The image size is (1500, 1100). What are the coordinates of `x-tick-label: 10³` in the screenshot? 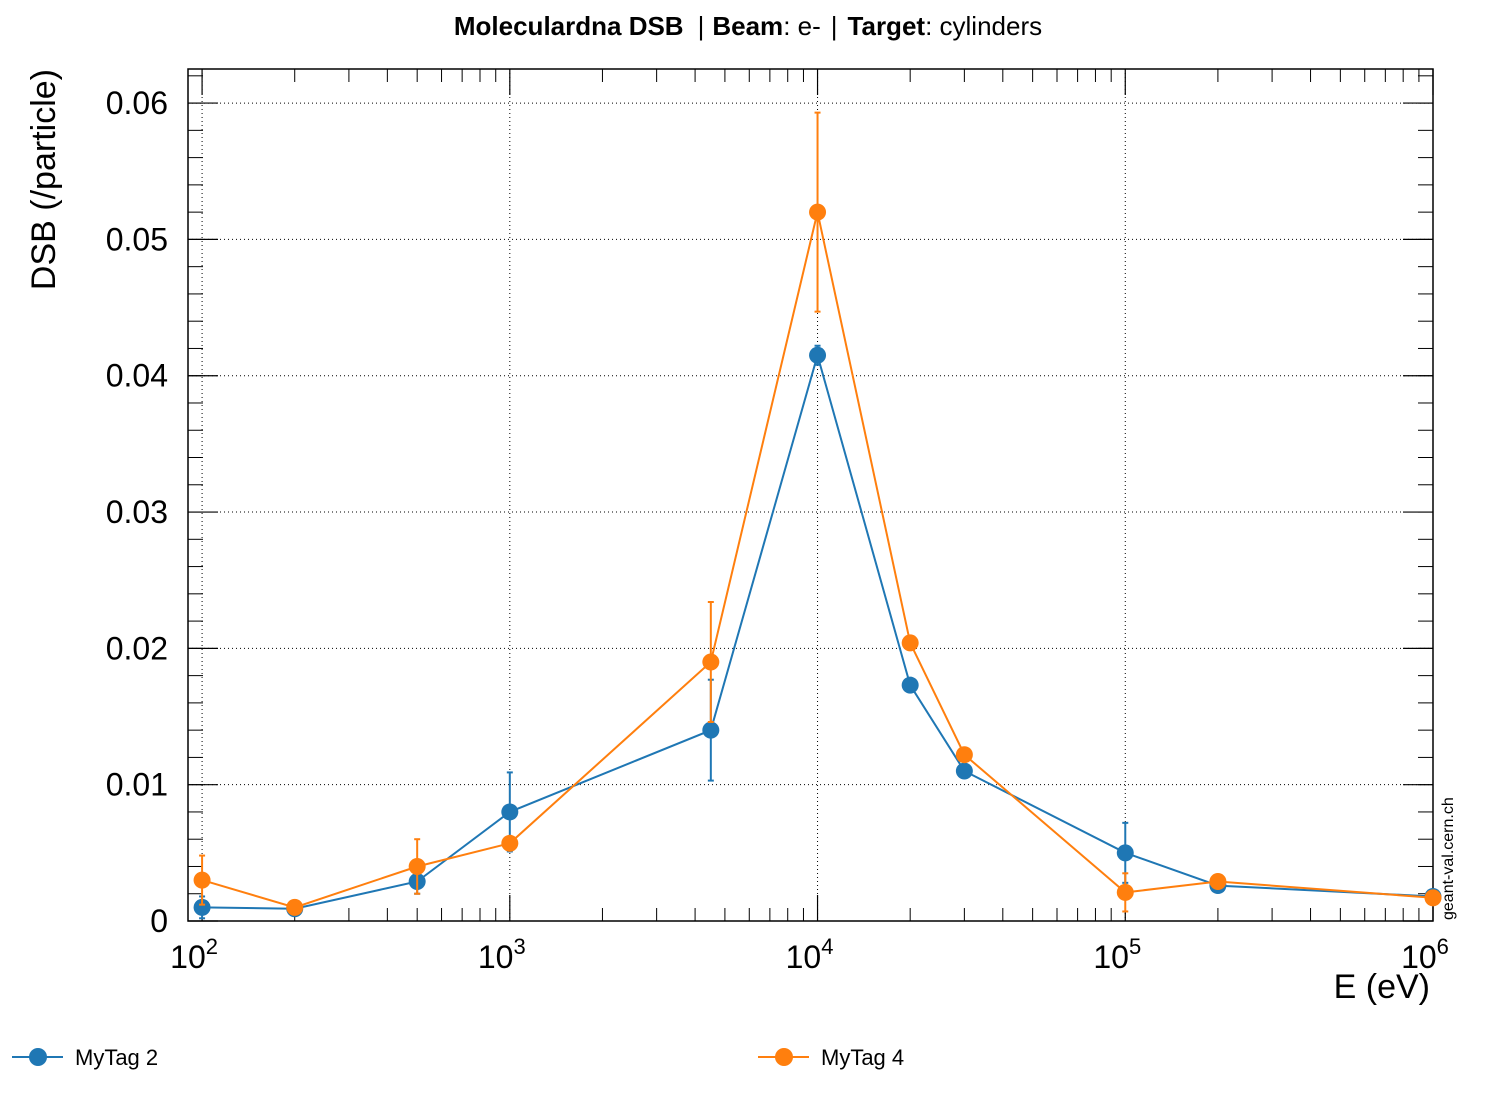 It's located at (502, 954).